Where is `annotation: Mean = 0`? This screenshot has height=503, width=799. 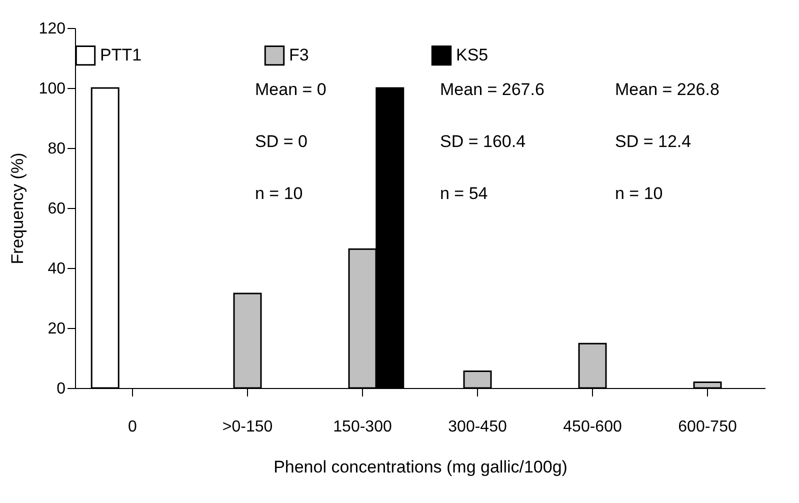 annotation: Mean = 0 is located at coordinates (290, 89).